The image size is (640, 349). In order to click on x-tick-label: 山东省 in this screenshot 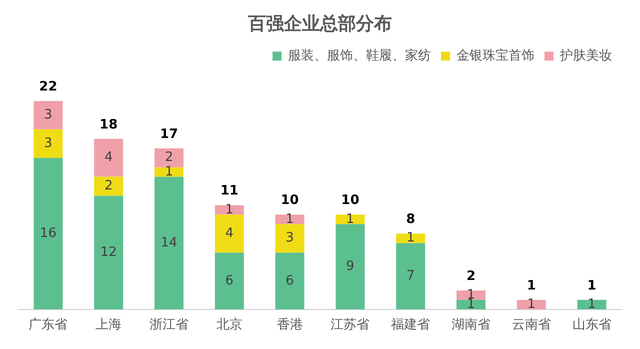, I will do `click(592, 325)`.